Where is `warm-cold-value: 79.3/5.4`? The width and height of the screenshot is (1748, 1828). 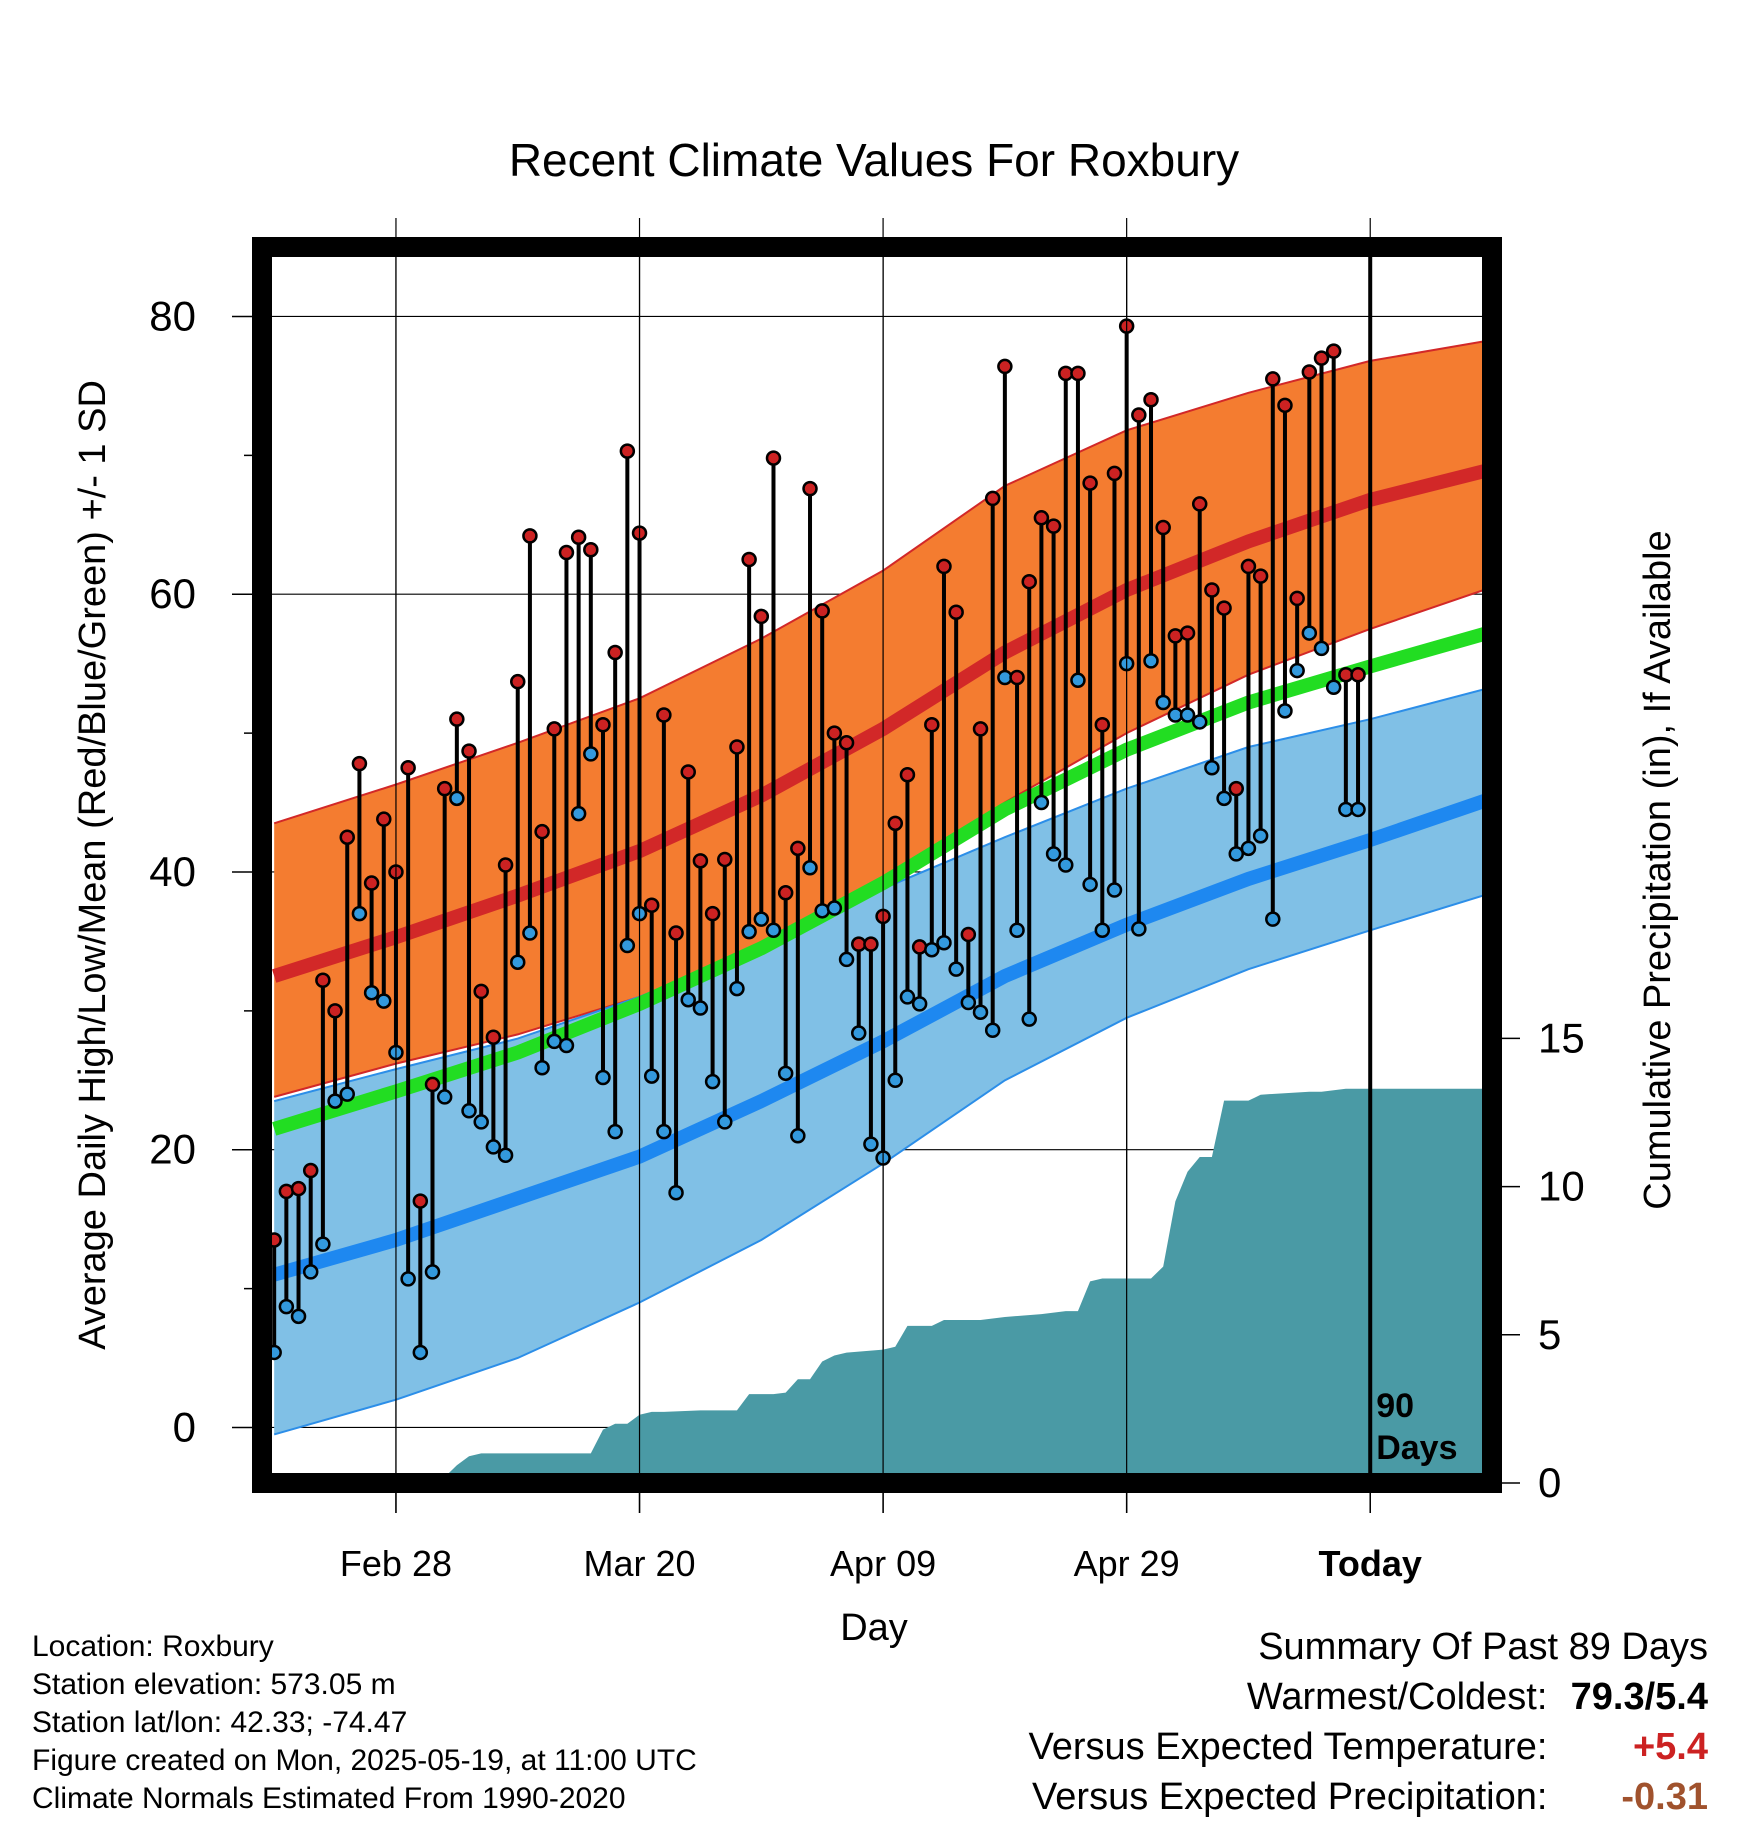
warm-cold-value: 79.3/5.4 is located at coordinates (1639, 1697).